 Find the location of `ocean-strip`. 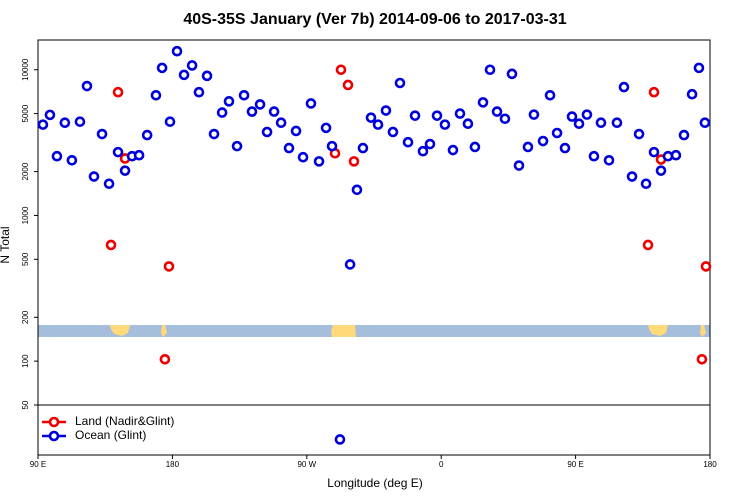

ocean-strip is located at coordinates (374, 331).